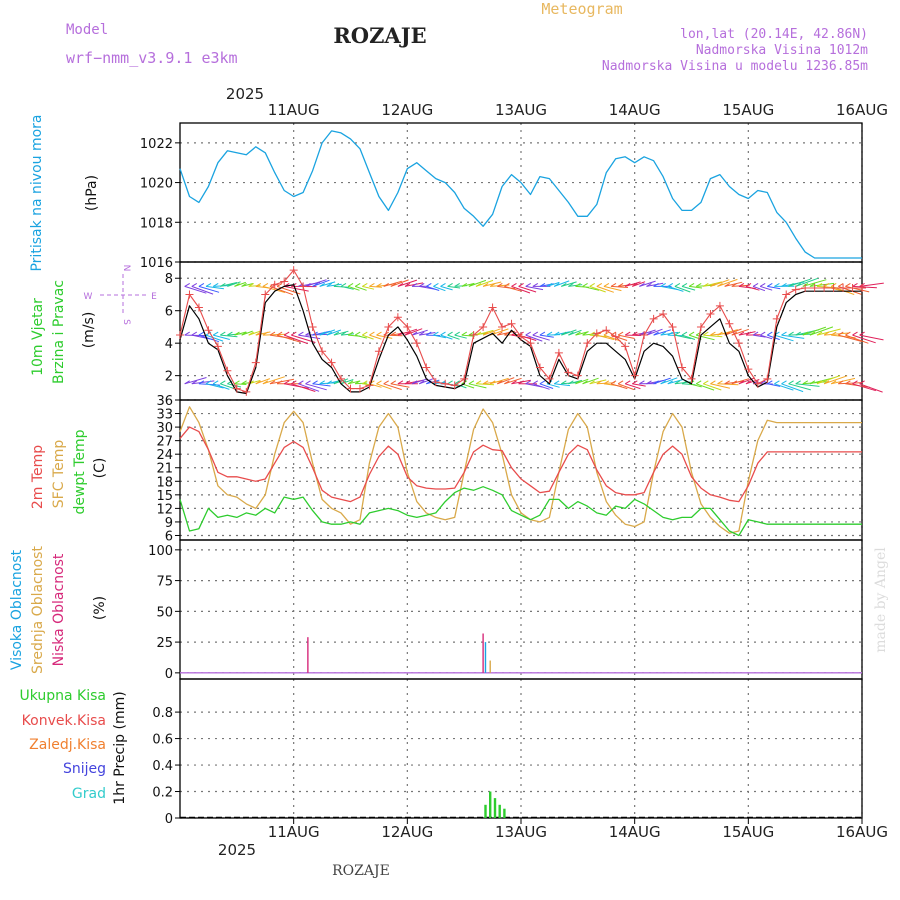  What do you see at coordinates (156, 144) in the screenshot?
I see `pressure-ytick-label: 1022` at bounding box center [156, 144].